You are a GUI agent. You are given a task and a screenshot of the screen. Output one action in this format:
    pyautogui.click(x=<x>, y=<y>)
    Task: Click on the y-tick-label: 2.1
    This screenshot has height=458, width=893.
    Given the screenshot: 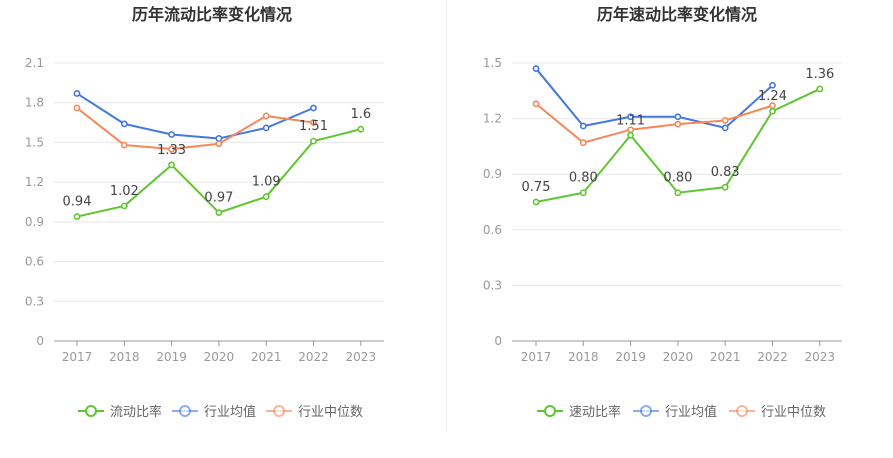 What is the action you would take?
    pyautogui.click(x=34, y=63)
    